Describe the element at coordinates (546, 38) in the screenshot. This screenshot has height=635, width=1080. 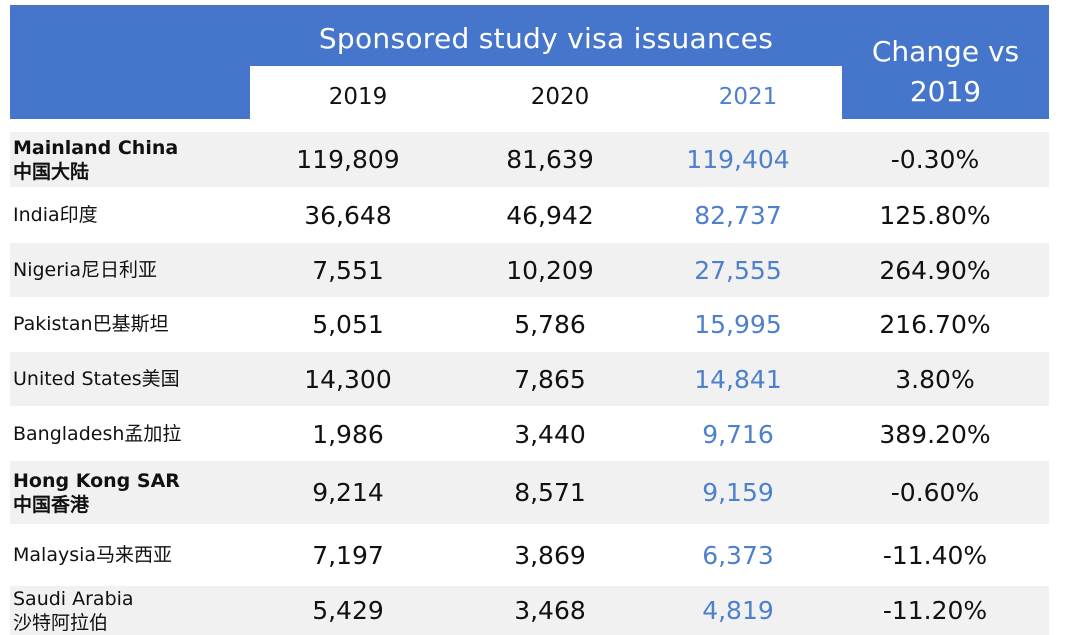
I see `table-title: Sponsored study visa issuances` at that location.